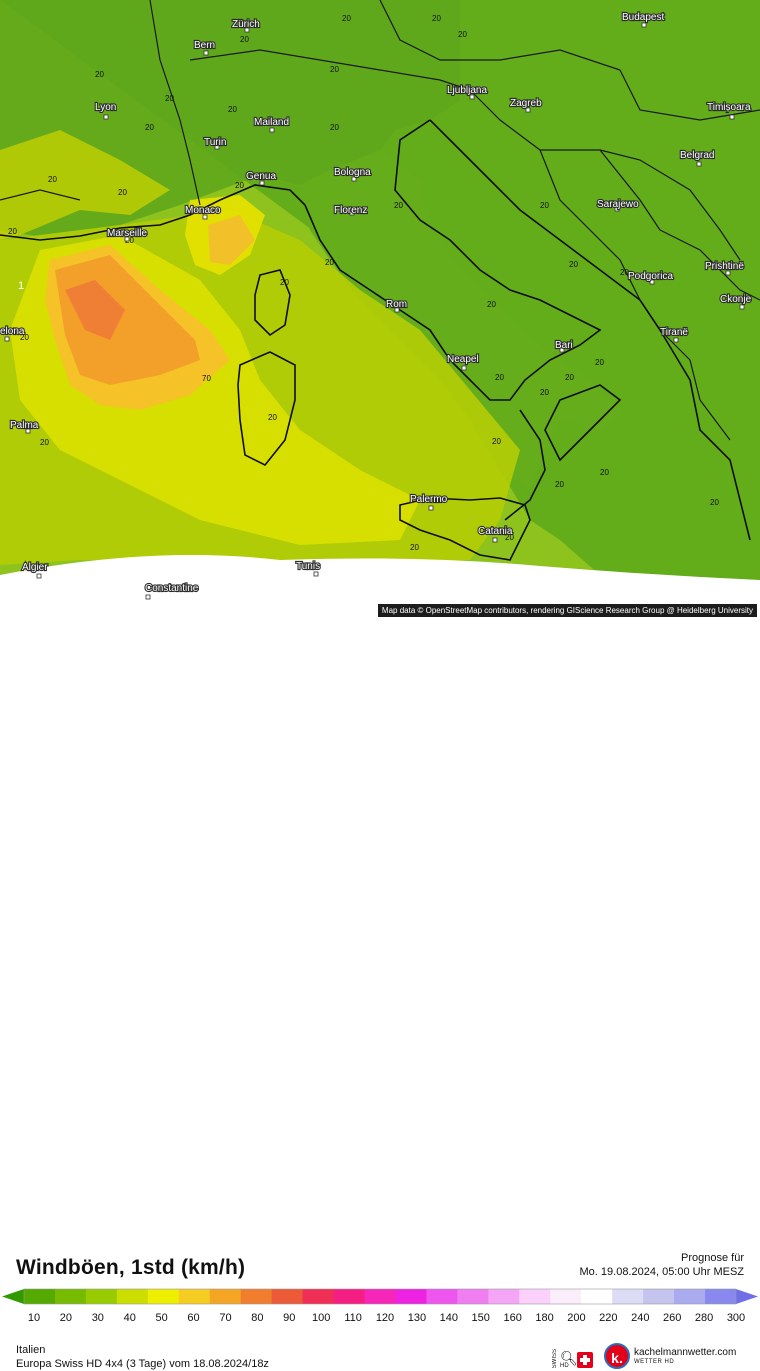 Image resolution: width=760 pixels, height=1371 pixels. What do you see at coordinates (162, 1318) in the screenshot?
I see `scale-tick-label: 50` at bounding box center [162, 1318].